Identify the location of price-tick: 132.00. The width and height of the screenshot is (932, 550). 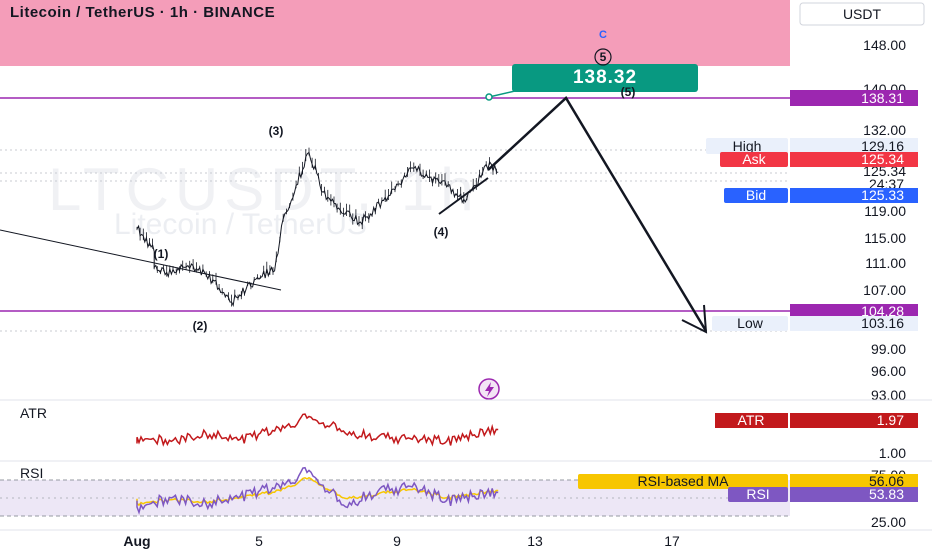
(884, 130).